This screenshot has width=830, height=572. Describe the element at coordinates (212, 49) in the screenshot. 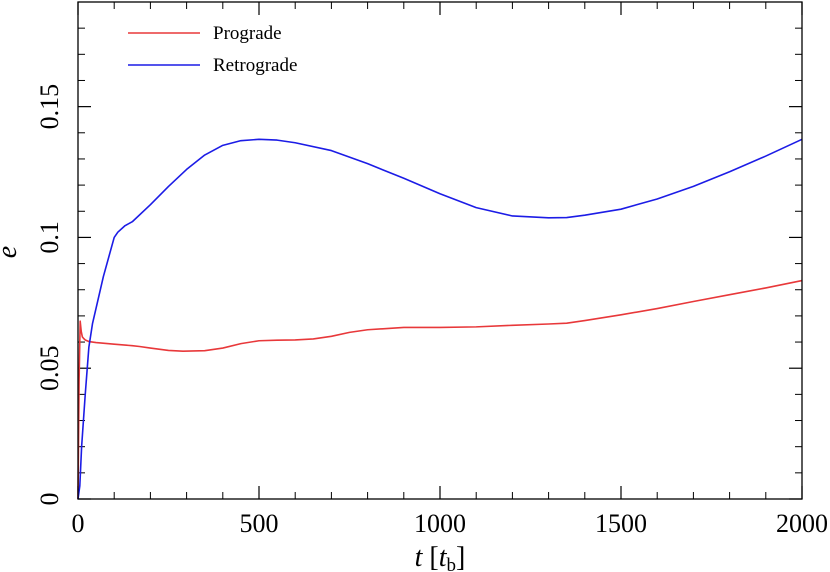

I see `legend: Prograde Retrograde` at that location.